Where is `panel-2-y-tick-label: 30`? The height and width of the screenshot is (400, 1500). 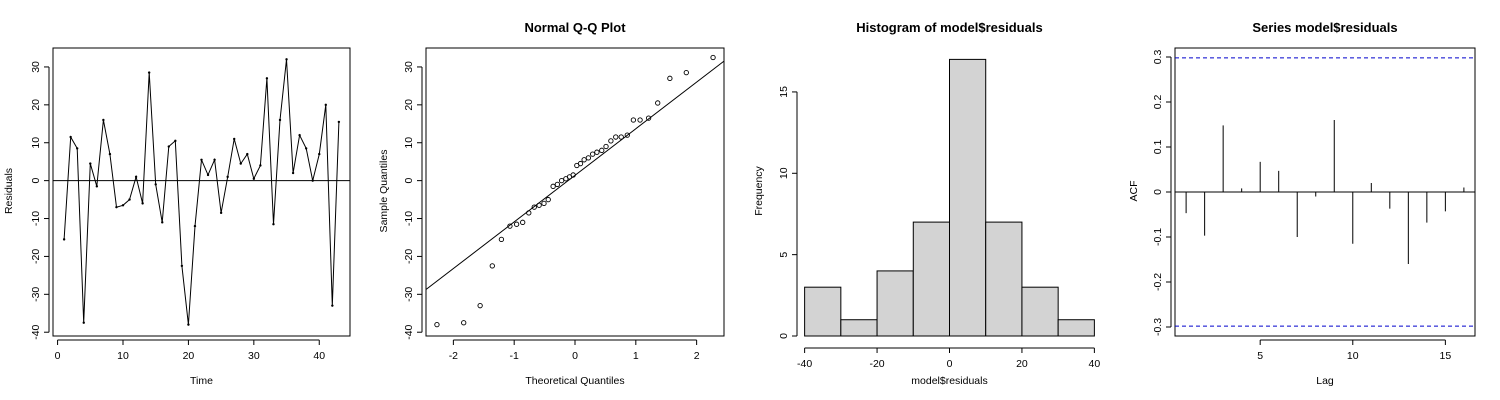
panel-2-y-tick-label: 30 is located at coordinates (409, 67).